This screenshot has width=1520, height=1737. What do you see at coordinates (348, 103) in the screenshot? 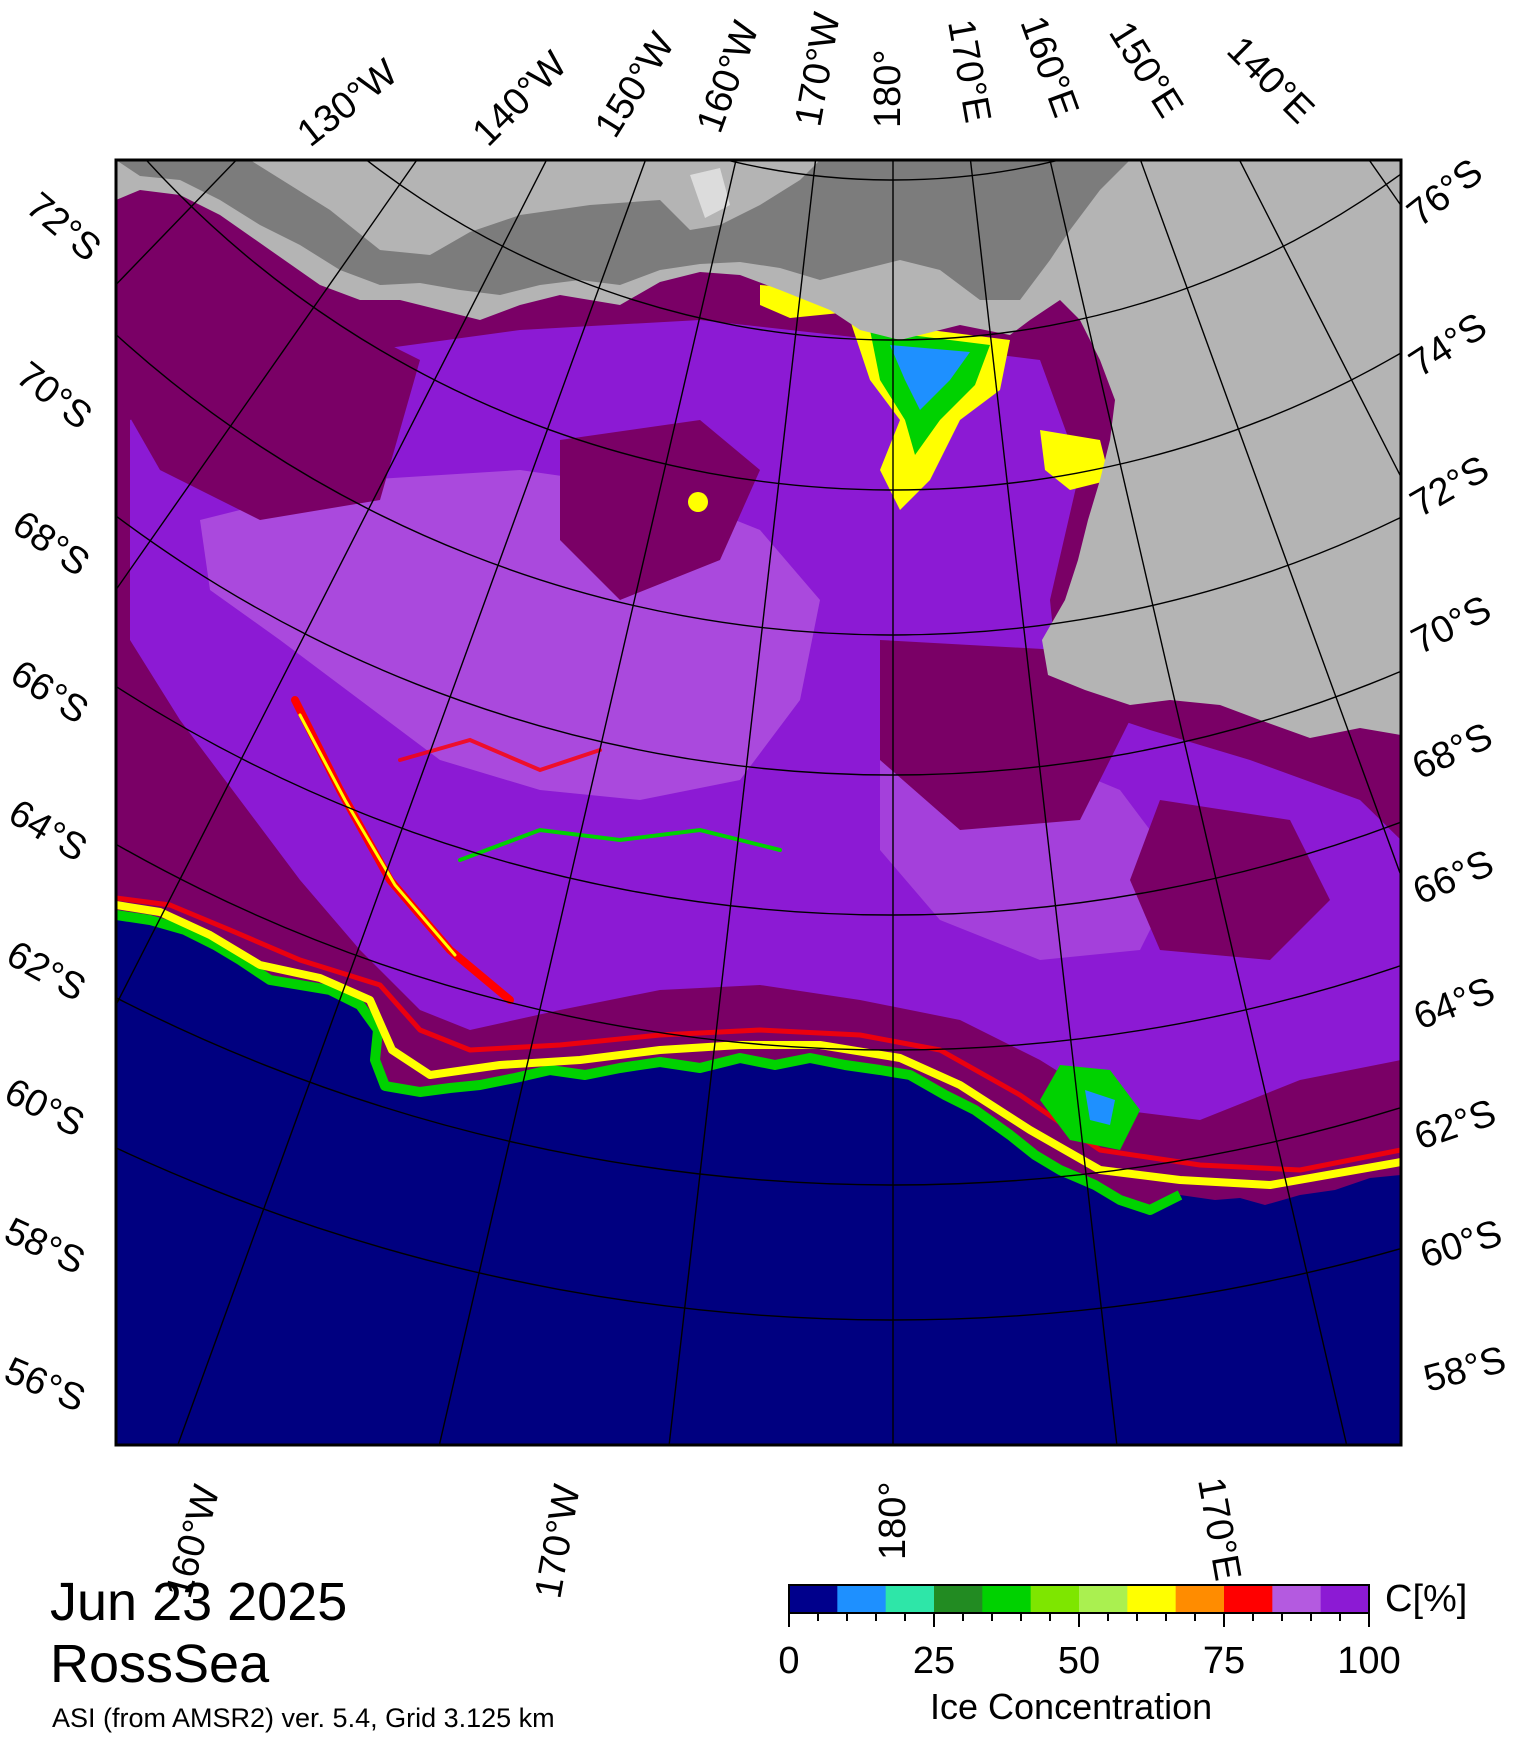
I see `lon-label: 130°W` at bounding box center [348, 103].